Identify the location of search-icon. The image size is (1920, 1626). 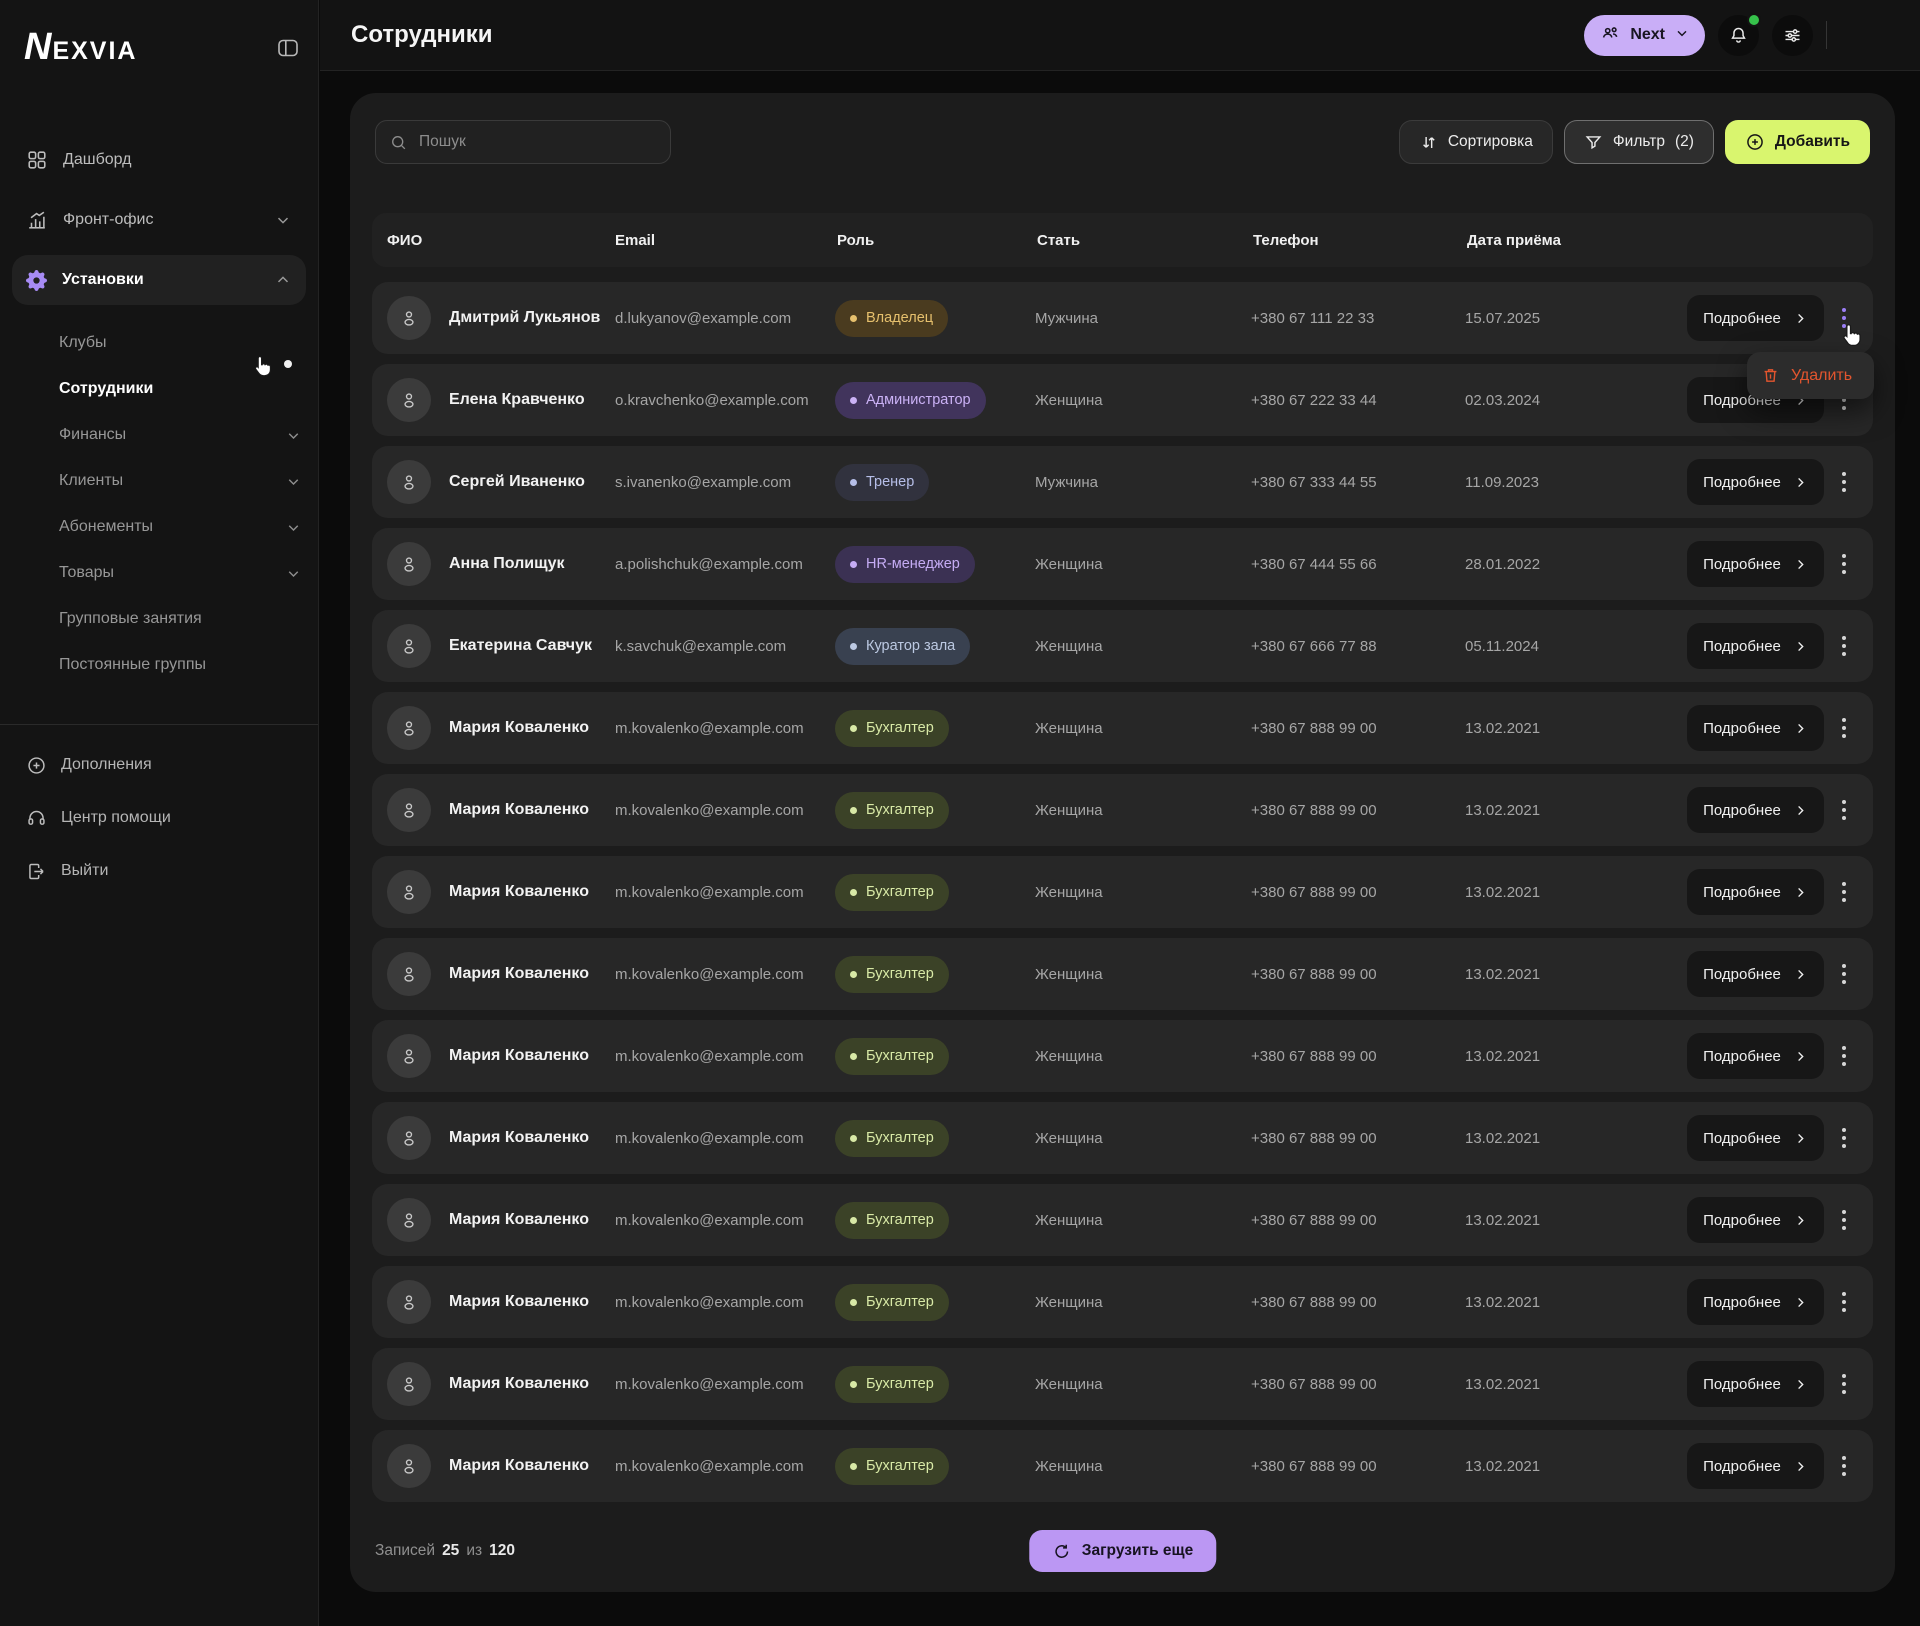
(399, 142).